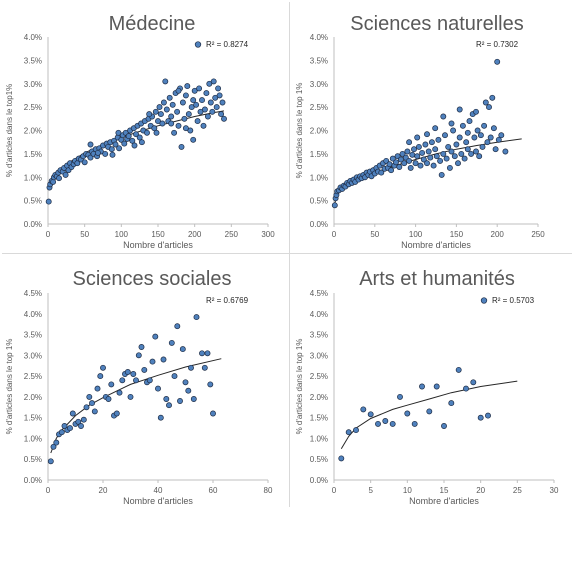 This screenshot has width=576, height=568. Describe the element at coordinates (122, 234) in the screenshot. I see `x-tick-label: 100` at that location.